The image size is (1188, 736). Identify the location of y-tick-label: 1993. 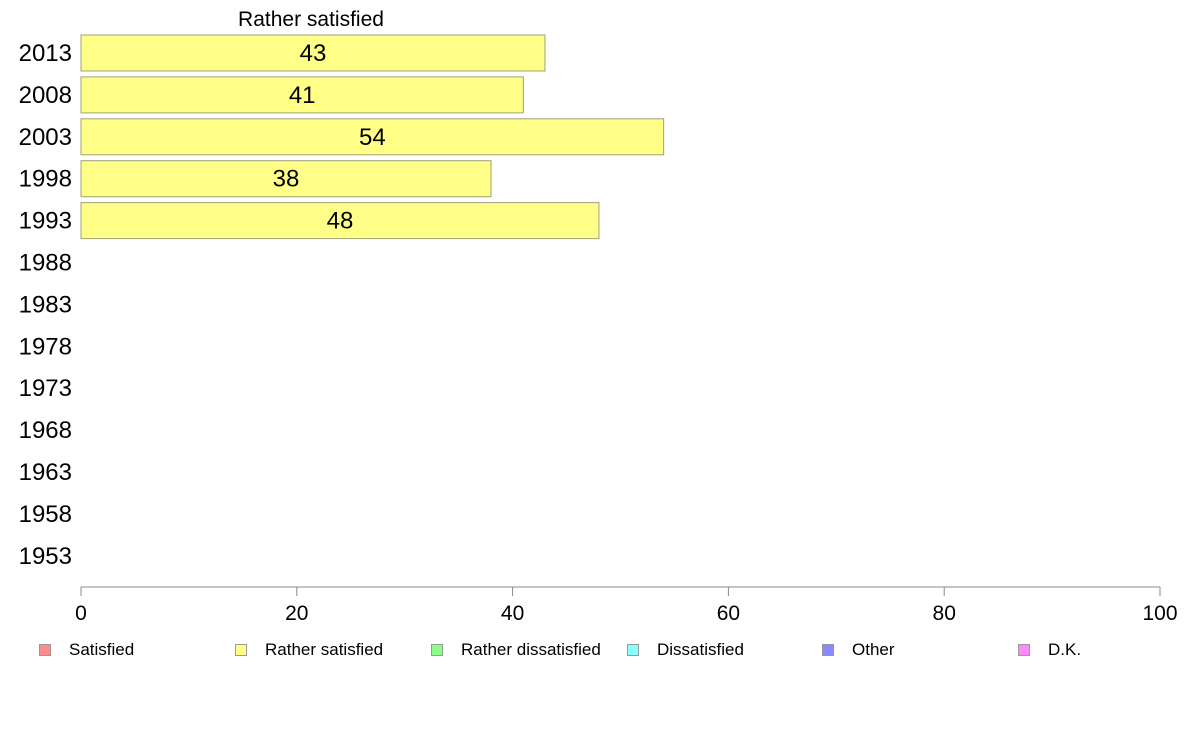
(45, 221).